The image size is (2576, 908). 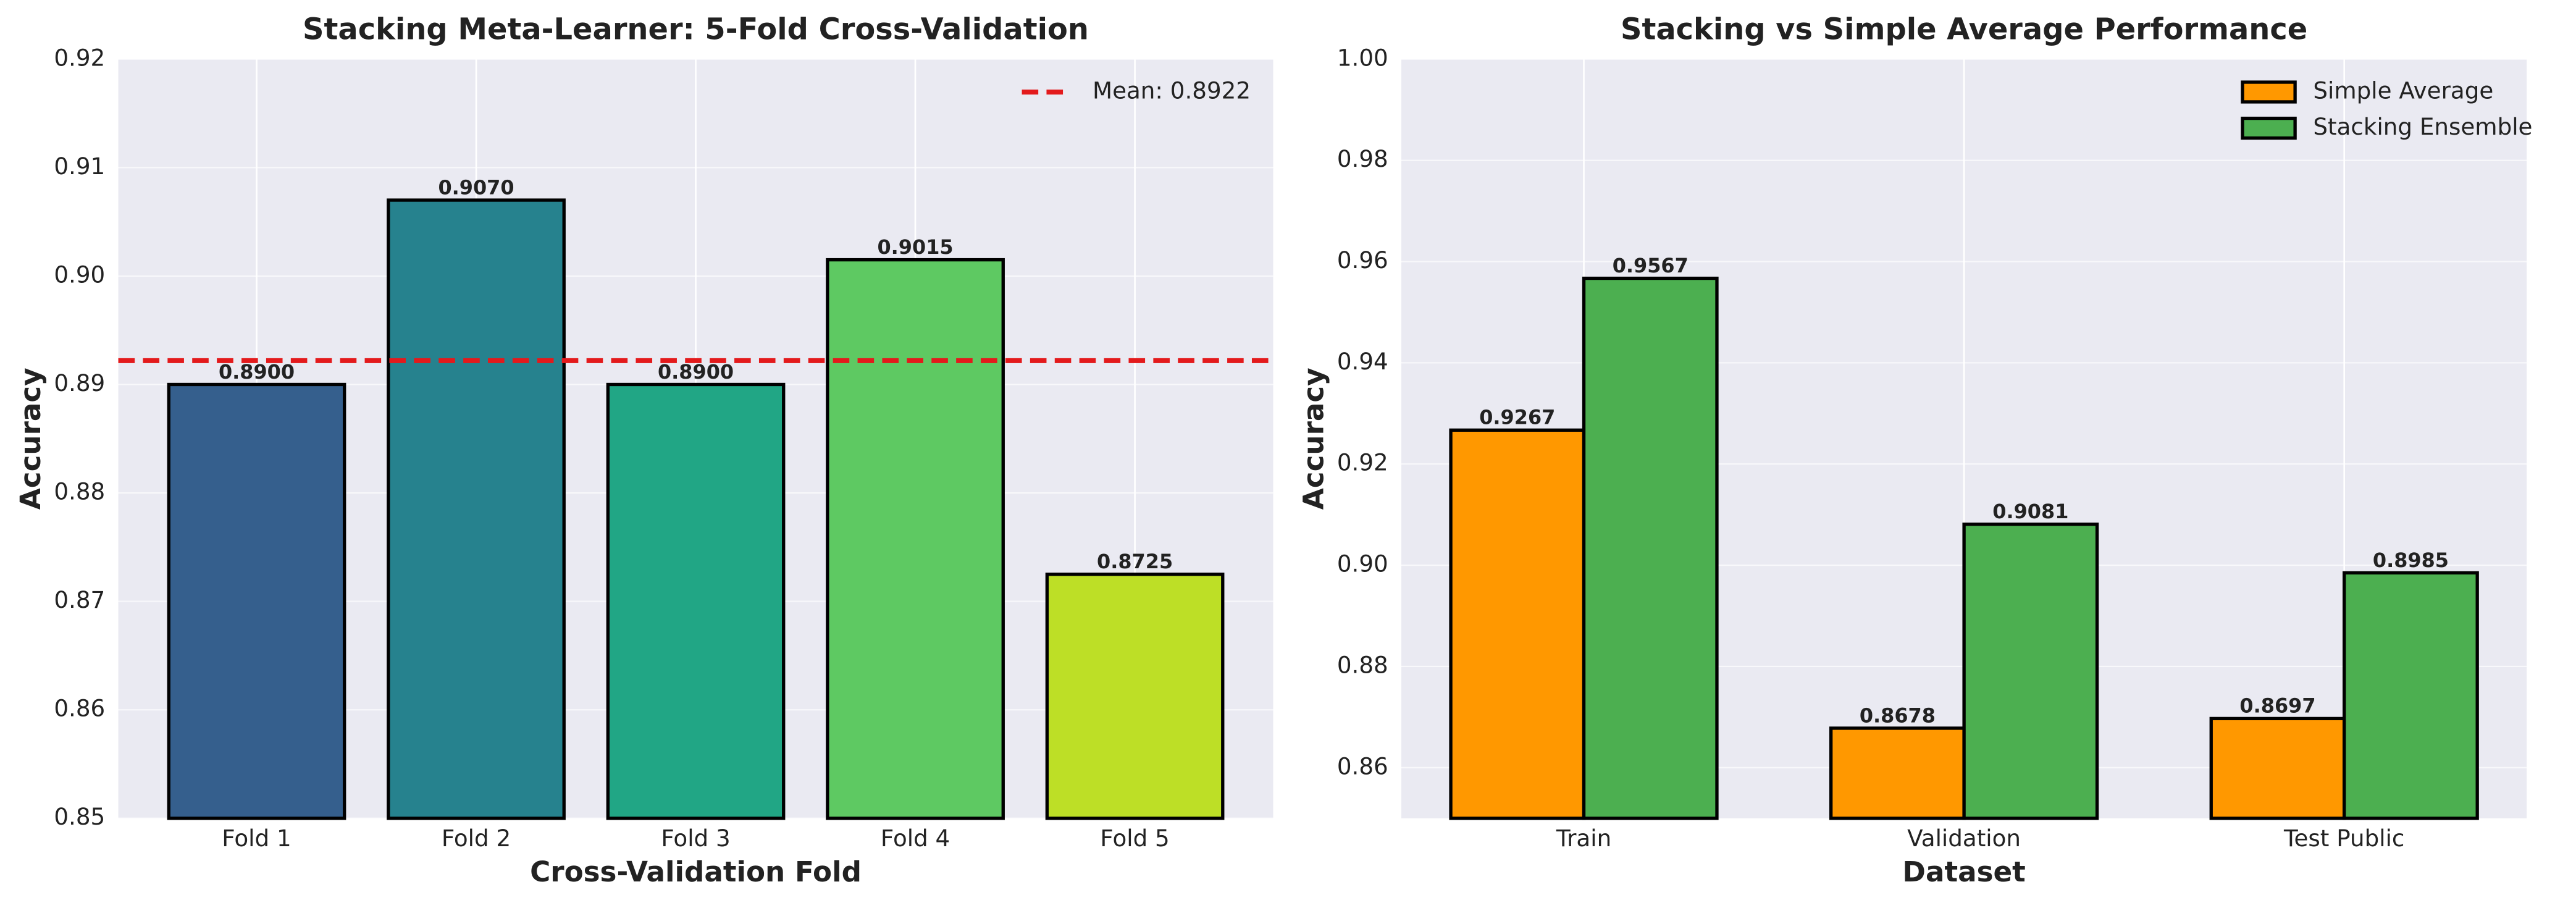 What do you see at coordinates (2343, 839) in the screenshot?
I see `x-tick-label: Test Public` at bounding box center [2343, 839].